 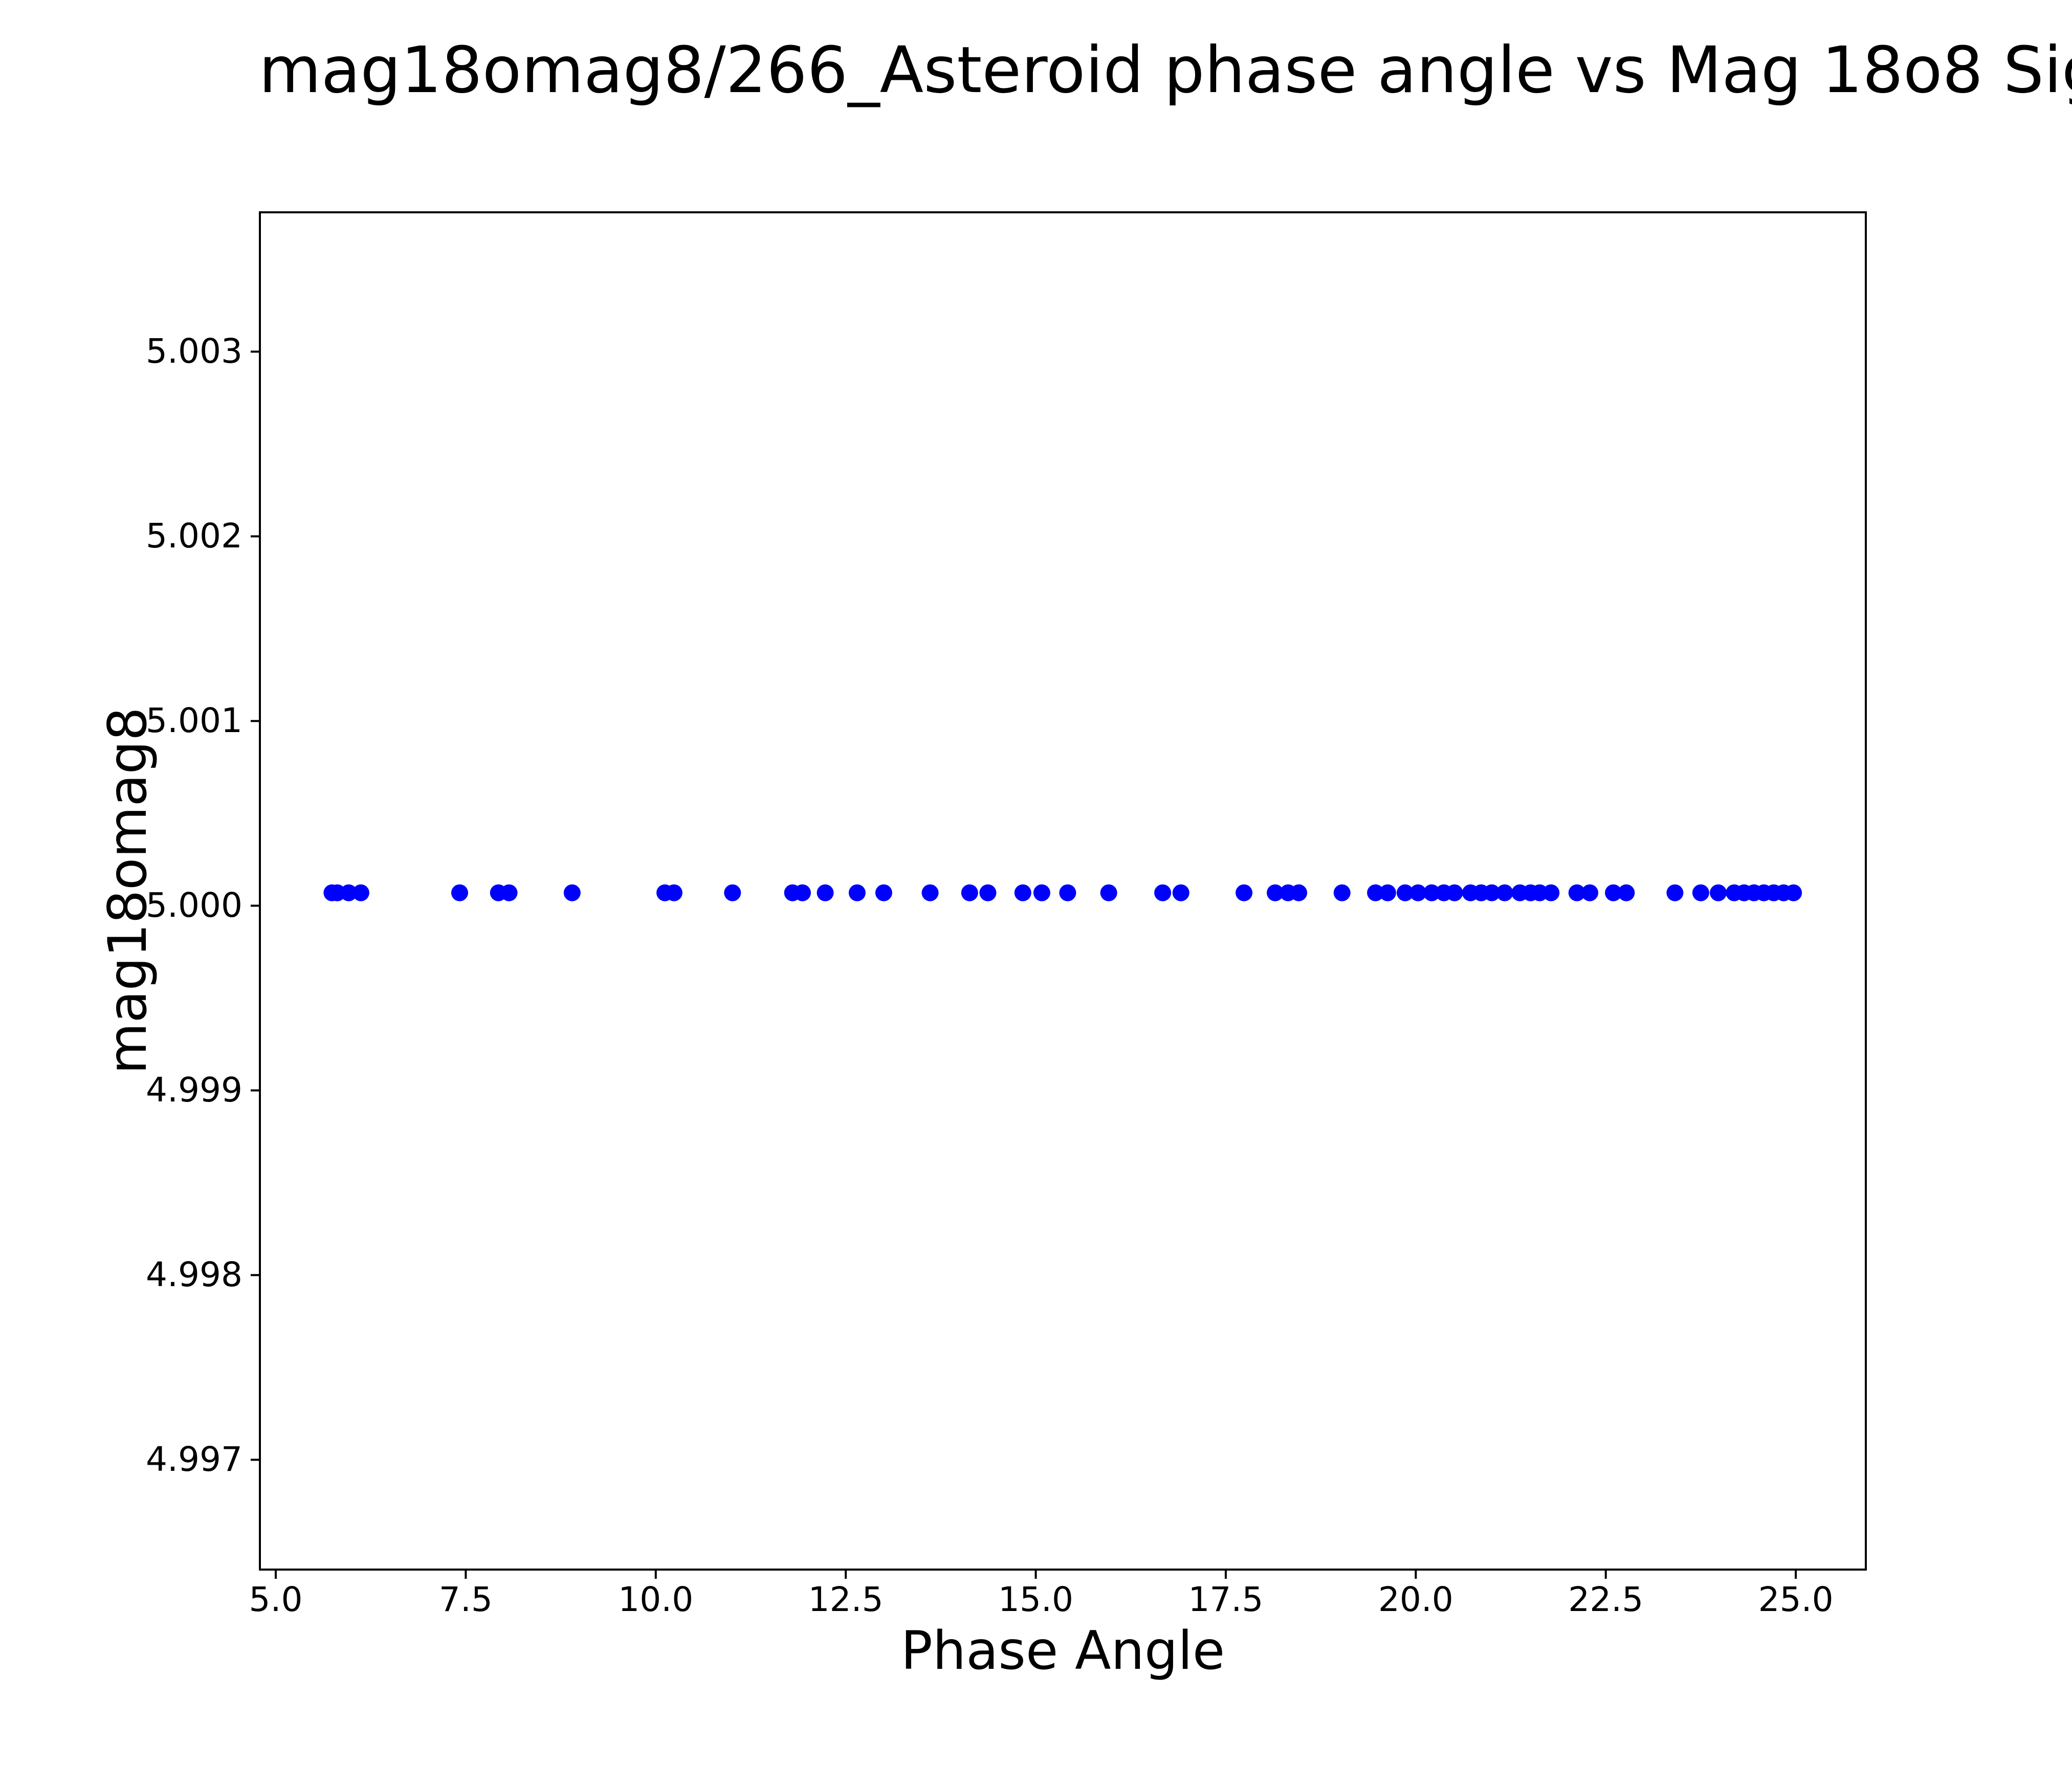 What do you see at coordinates (194, 1090) in the screenshot?
I see `y-tick-label: 4.999` at bounding box center [194, 1090].